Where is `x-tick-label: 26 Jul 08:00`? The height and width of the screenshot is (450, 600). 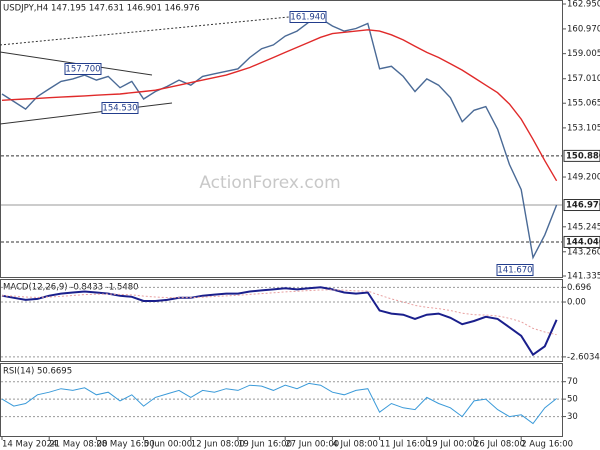 x-tick-label: 26 Jul 08:00 is located at coordinates (499, 445).